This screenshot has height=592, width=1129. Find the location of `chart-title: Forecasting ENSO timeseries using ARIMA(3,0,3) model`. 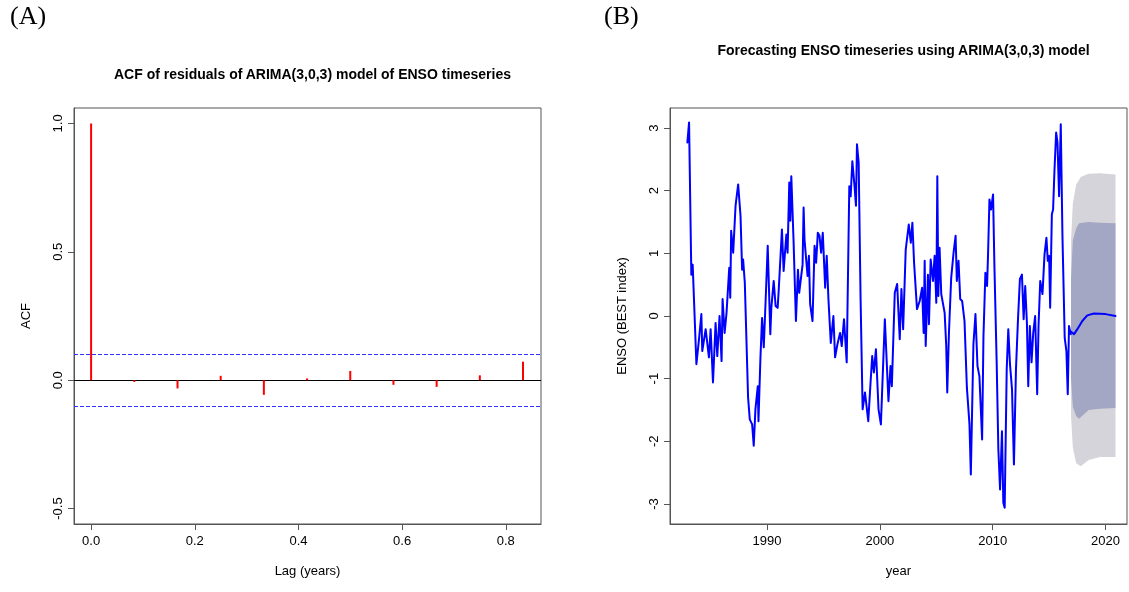

chart-title: Forecasting ENSO timeseries using ARIMA(3,0,3) model is located at coordinates (903, 50).